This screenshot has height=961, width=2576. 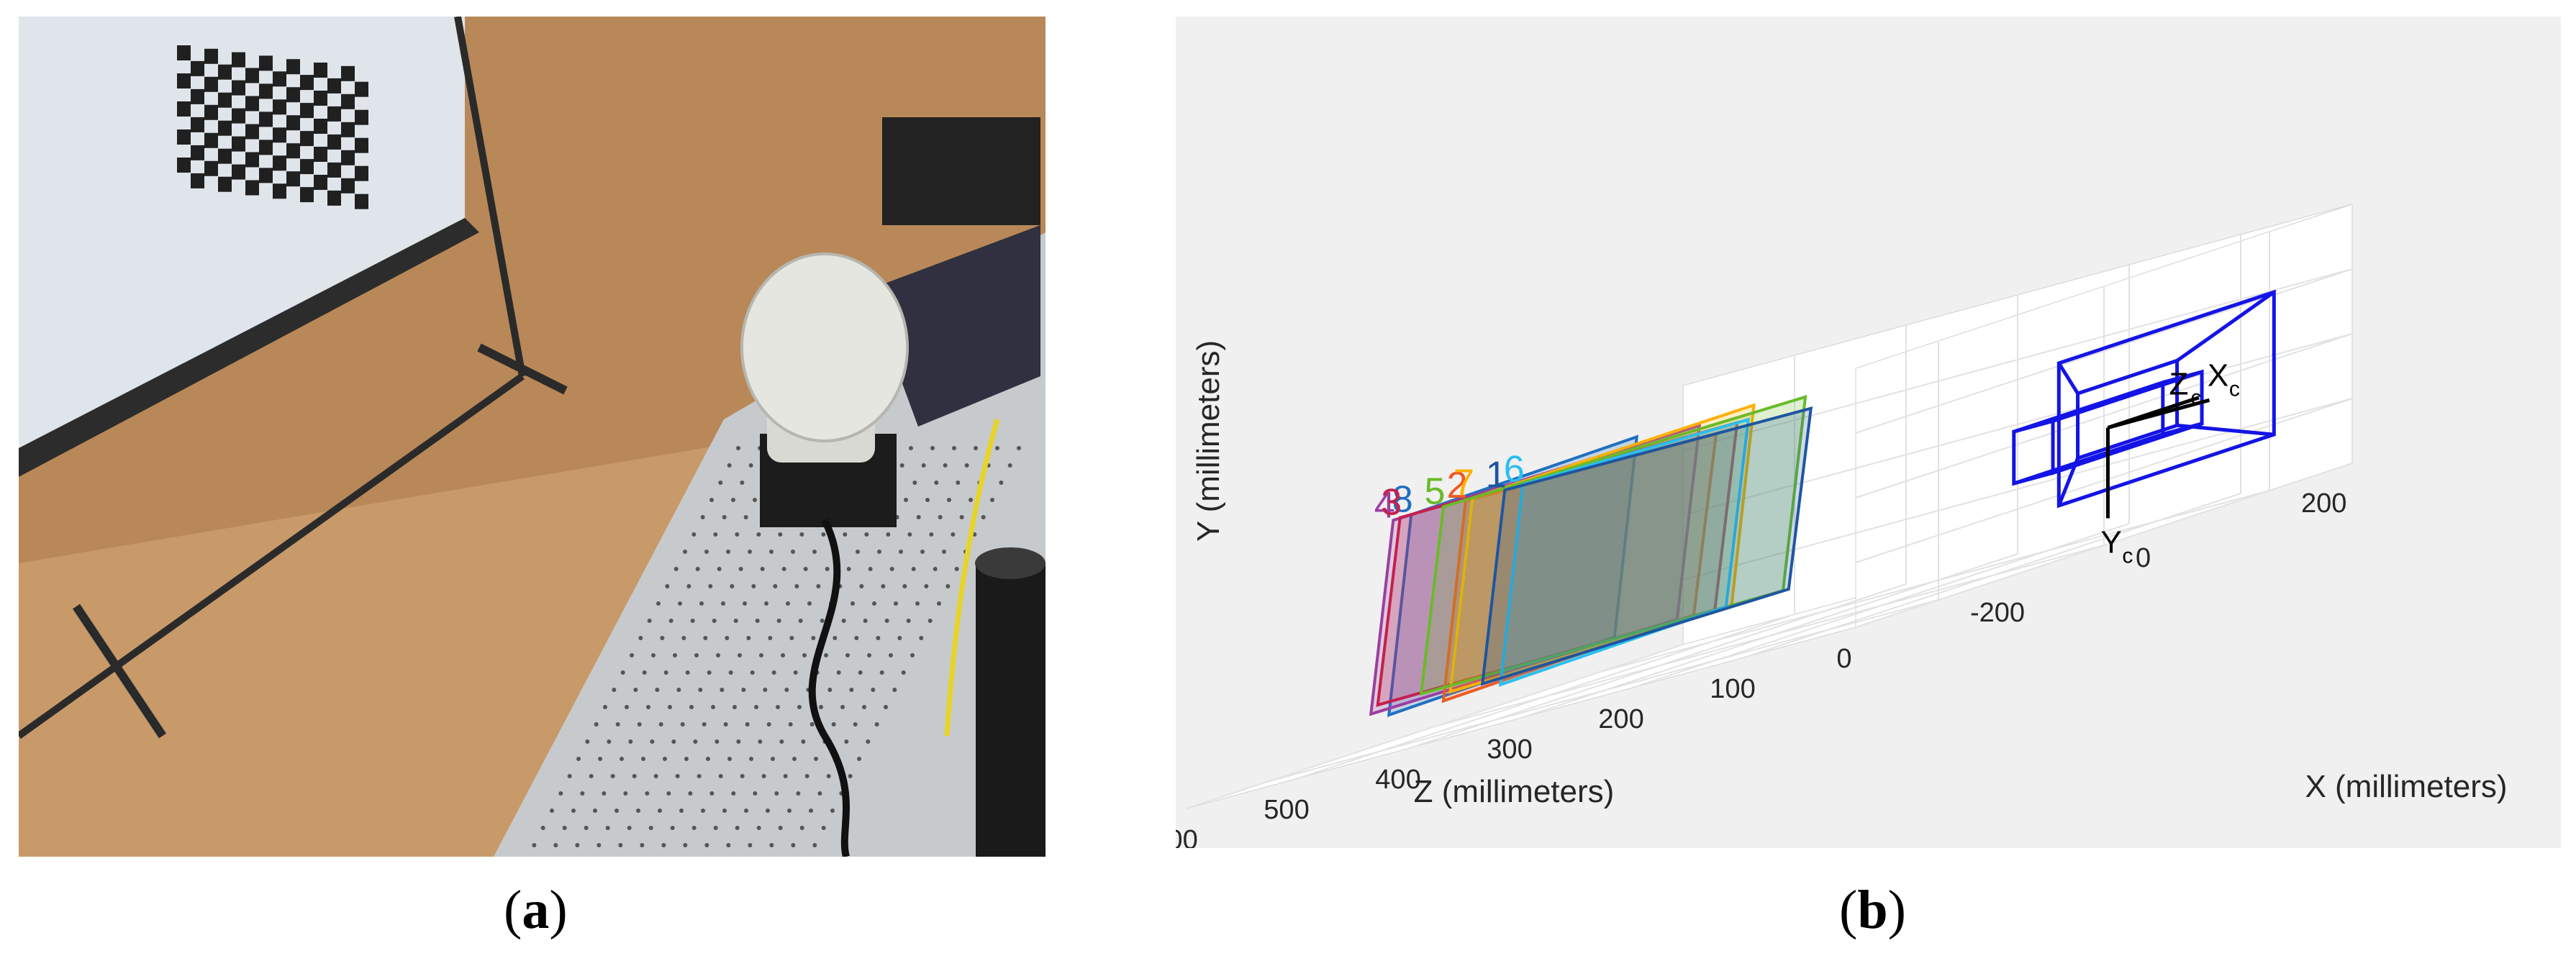 I want to click on grid-line-y-wall, so click(x=2017, y=359).